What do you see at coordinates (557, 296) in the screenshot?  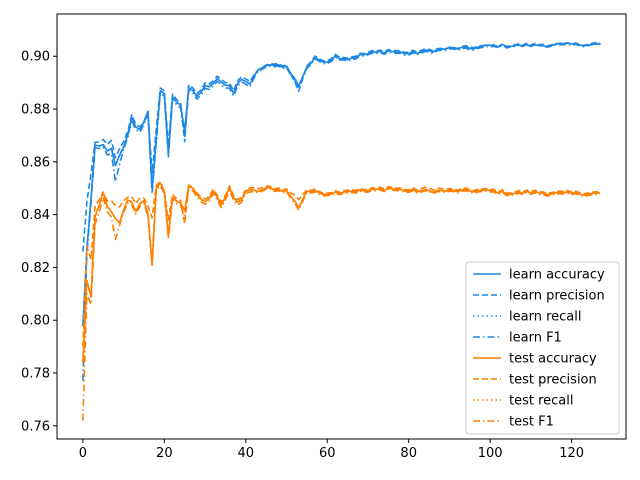 I see `legend-label: learn precision` at bounding box center [557, 296].